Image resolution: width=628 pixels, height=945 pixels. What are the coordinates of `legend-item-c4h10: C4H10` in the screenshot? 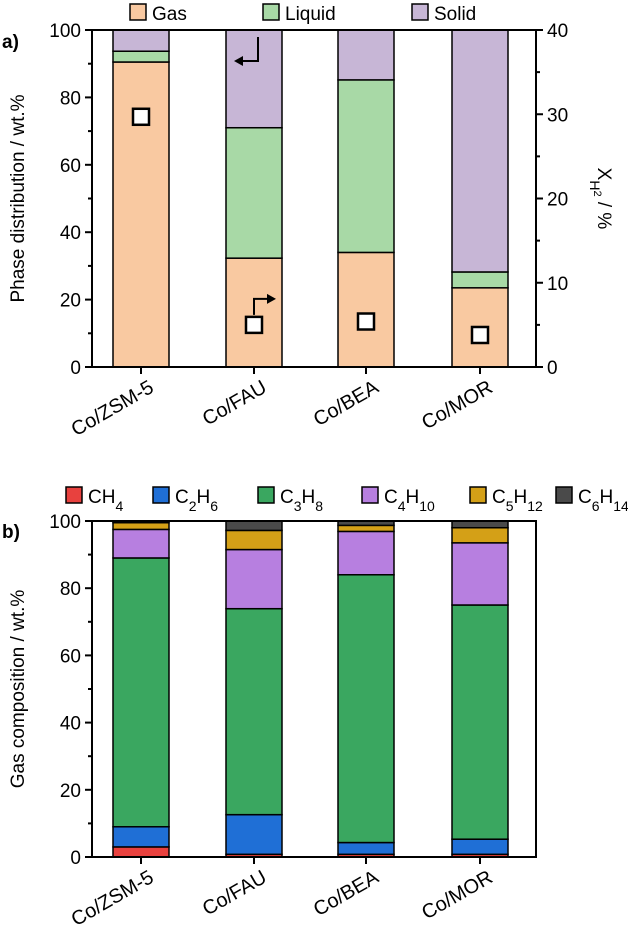 It's located at (398, 500).